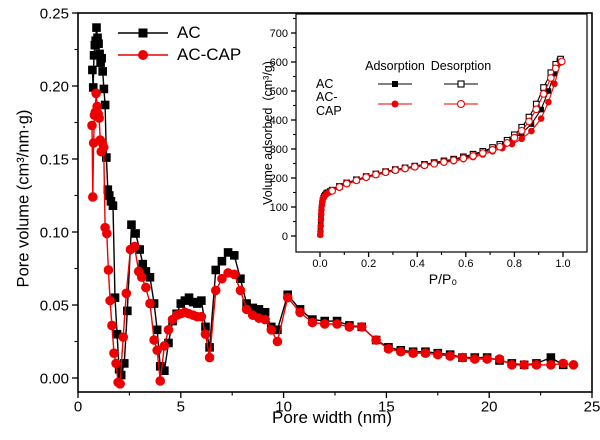 This screenshot has width=600, height=440. What do you see at coordinates (461, 104) in the screenshot?
I see `ac-cap-desorption-marker-icon` at bounding box center [461, 104].